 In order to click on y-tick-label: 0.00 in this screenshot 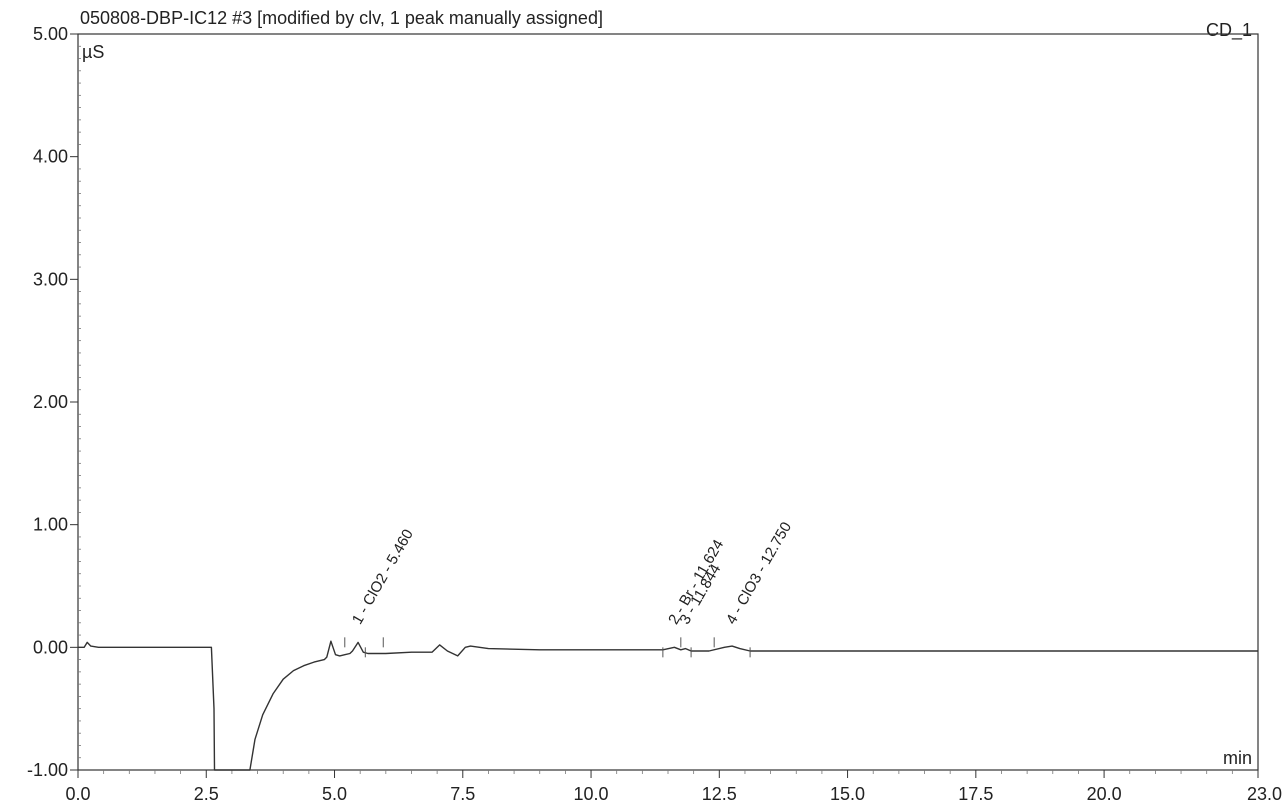, I will do `click(50, 647)`.